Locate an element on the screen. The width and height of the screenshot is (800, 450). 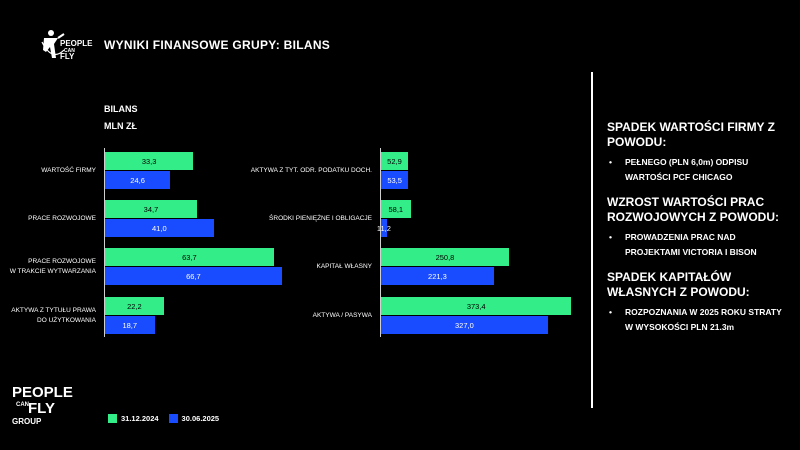
legend-label-2025: 30.06.2025 is located at coordinates (200, 418).